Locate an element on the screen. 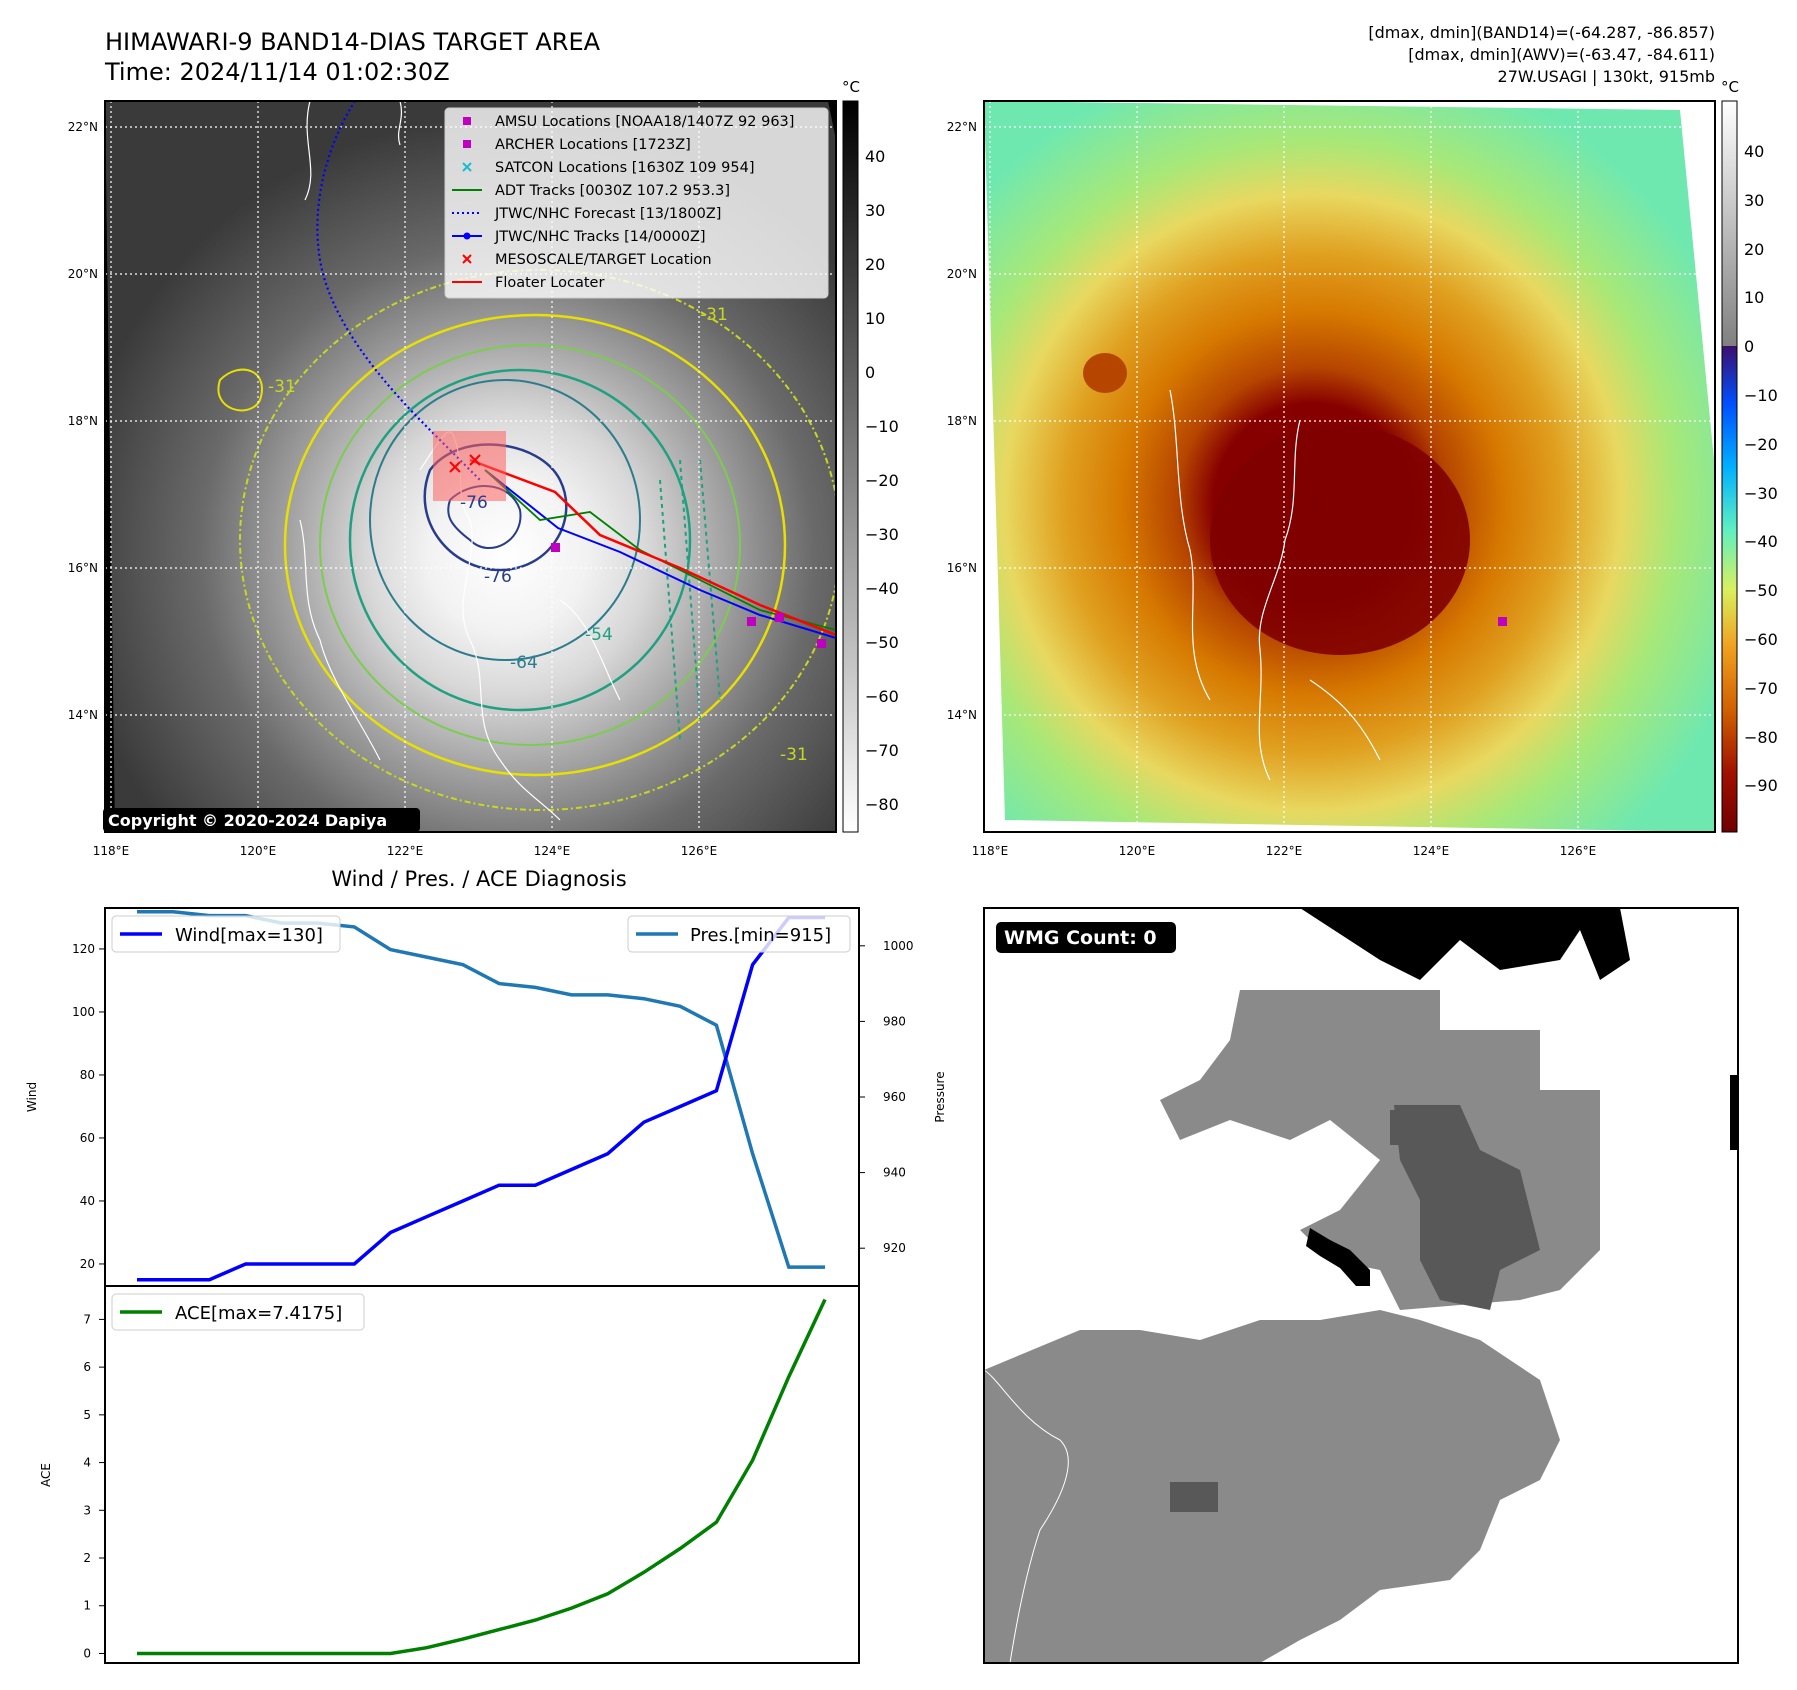 The width and height of the screenshot is (1797, 1690). ir-cb-tick: −30 is located at coordinates (882, 534).